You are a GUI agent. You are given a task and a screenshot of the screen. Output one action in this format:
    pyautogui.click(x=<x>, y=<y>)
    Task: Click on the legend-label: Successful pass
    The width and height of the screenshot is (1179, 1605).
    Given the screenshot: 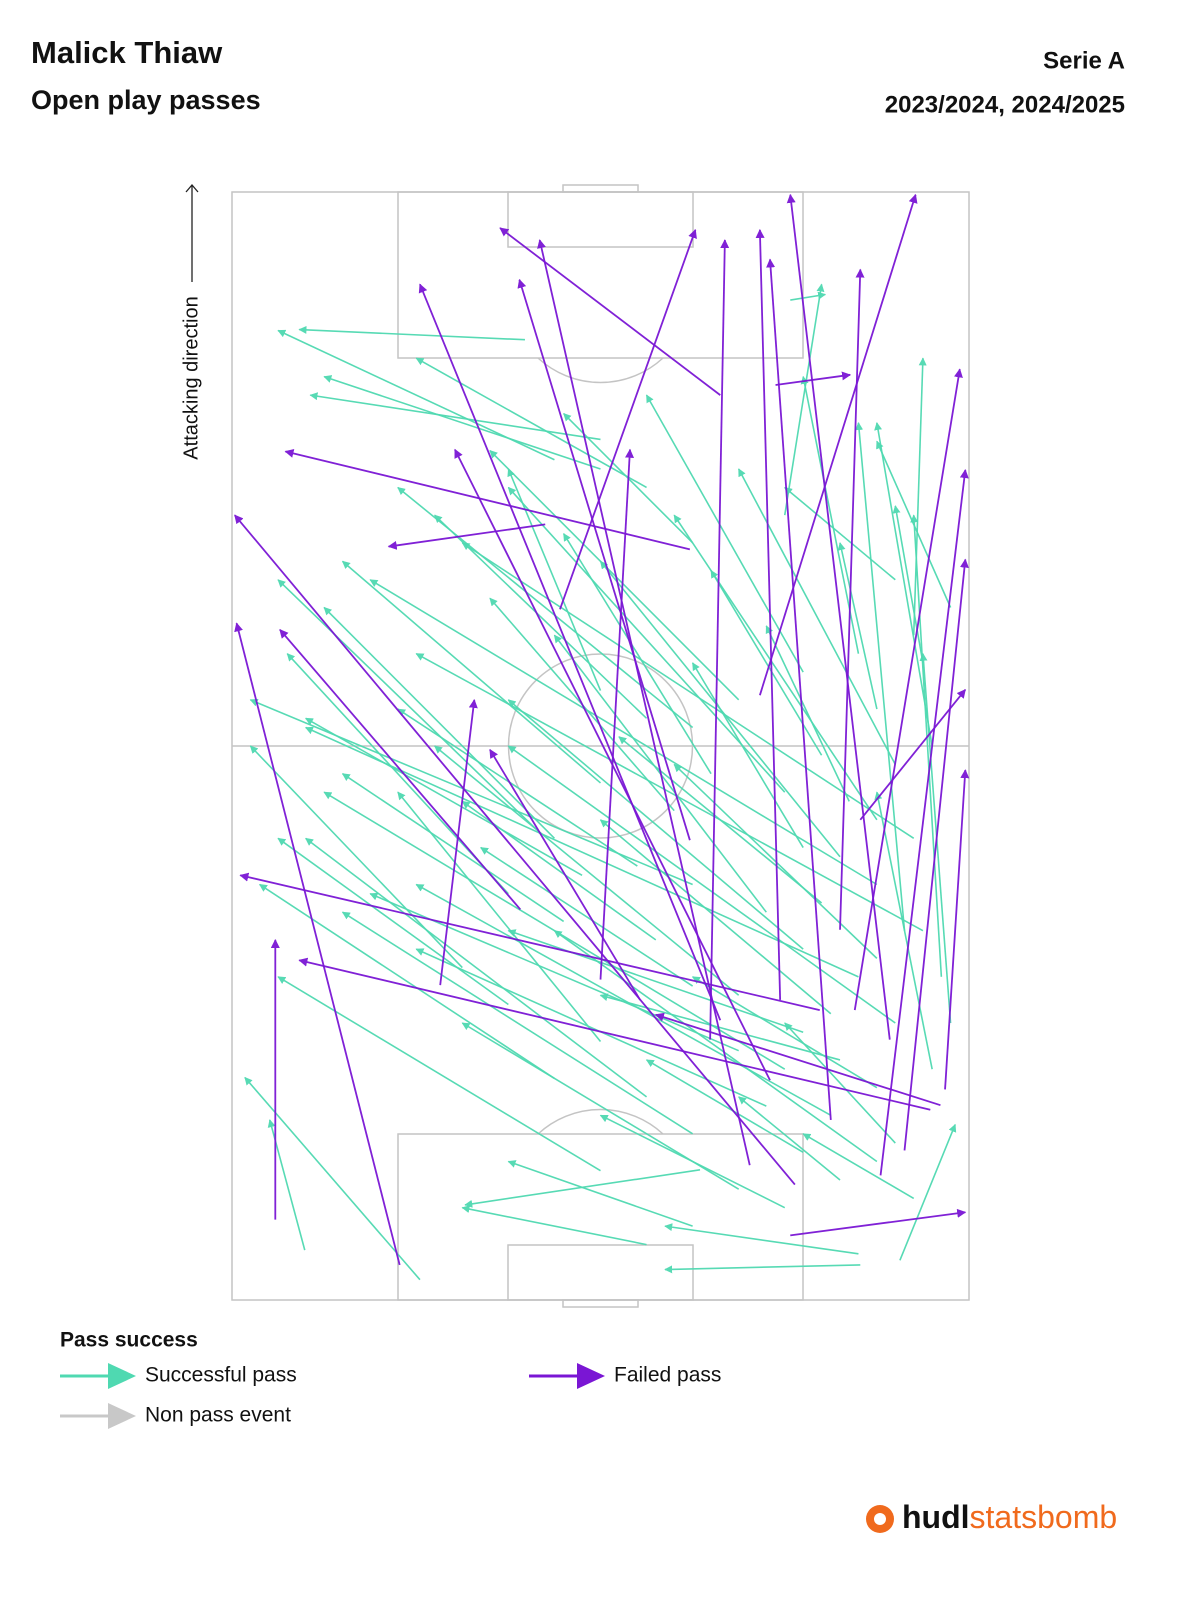 What is the action you would take?
    pyautogui.click(x=221, y=1375)
    